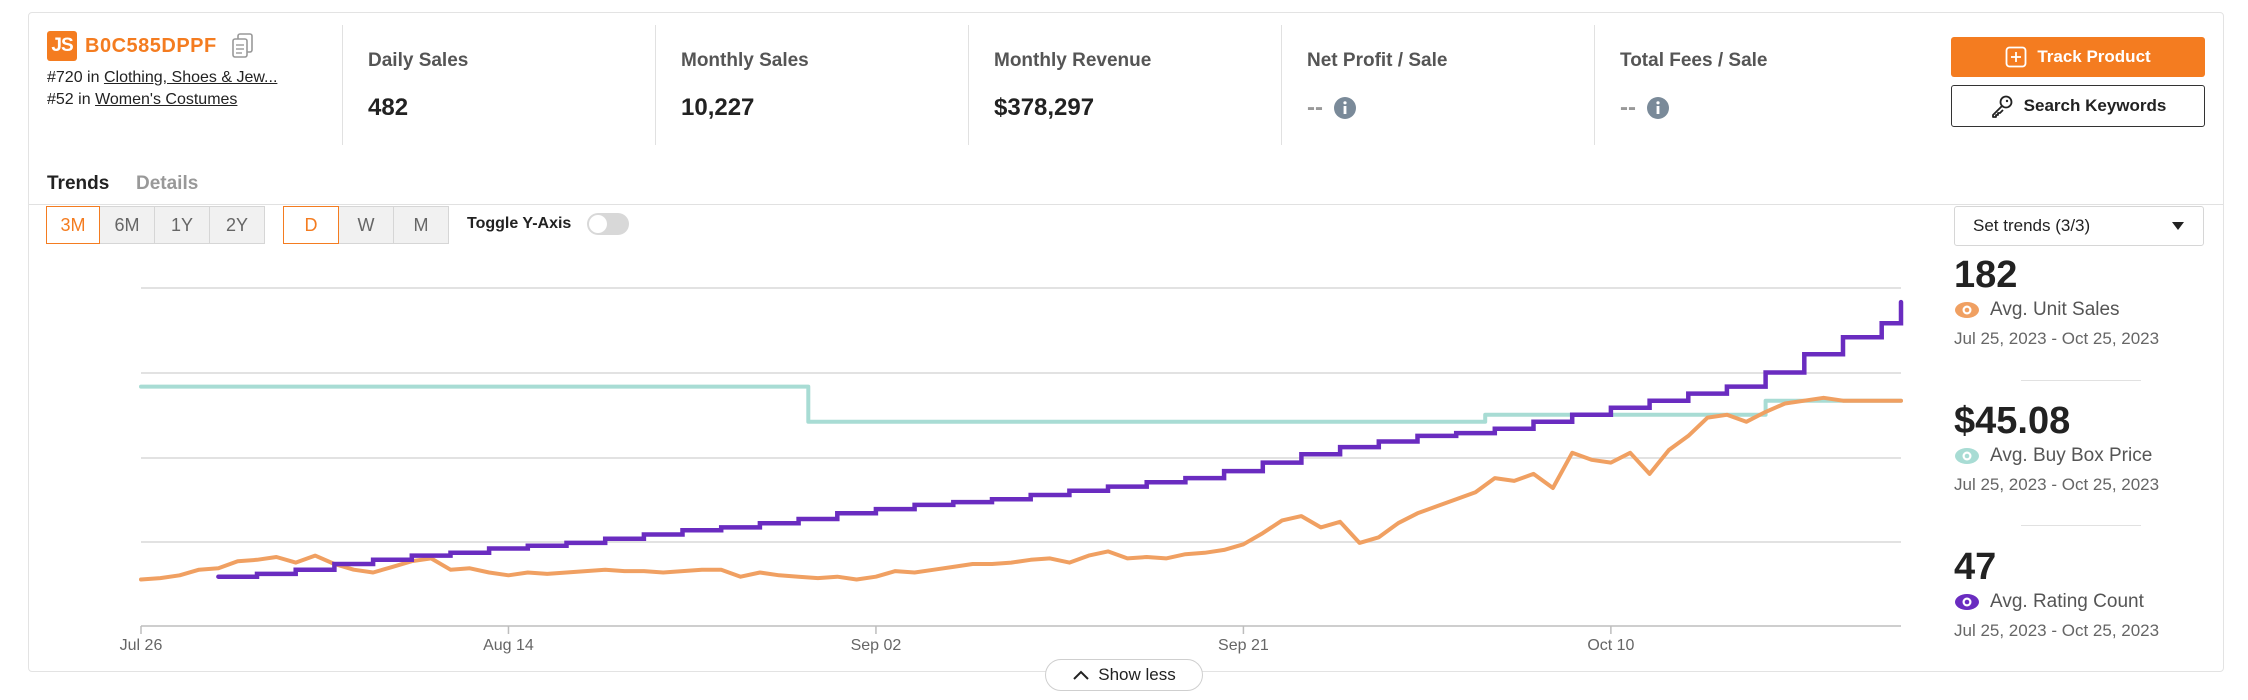 Image resolution: width=2248 pixels, height=700 pixels. Describe the element at coordinates (243, 46) in the screenshot. I see `copy-icon` at that location.